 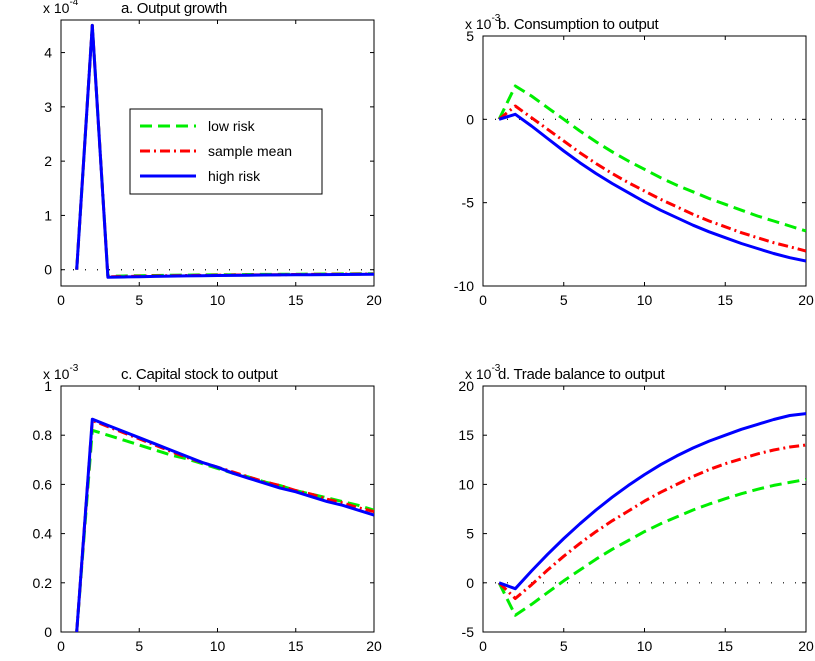 I want to click on y-tick-label: 4, so click(x=48, y=53).